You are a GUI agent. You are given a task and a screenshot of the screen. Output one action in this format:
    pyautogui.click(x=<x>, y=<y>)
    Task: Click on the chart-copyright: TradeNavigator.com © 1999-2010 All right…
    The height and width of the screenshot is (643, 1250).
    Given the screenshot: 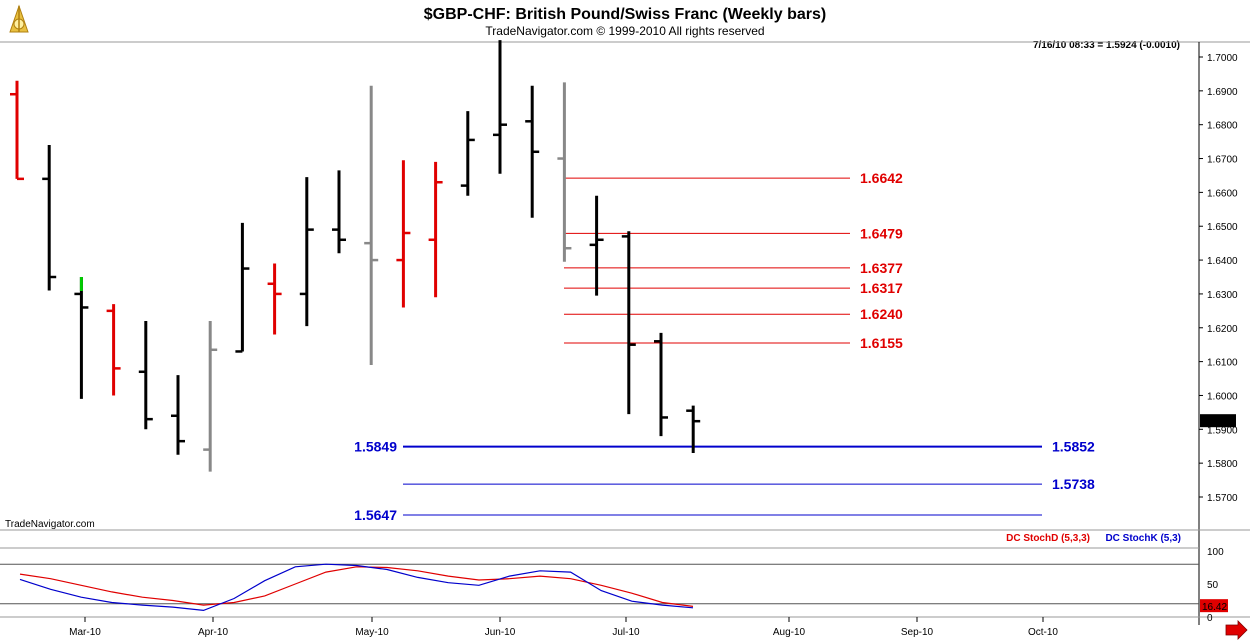 What is the action you would take?
    pyautogui.click(x=624, y=31)
    